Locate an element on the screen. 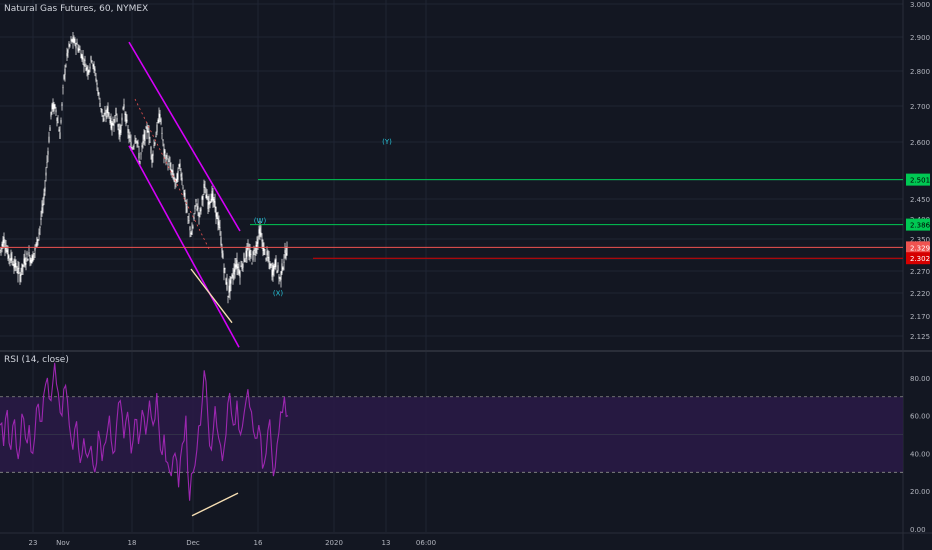  time-tick-label: 2020 is located at coordinates (334, 543).